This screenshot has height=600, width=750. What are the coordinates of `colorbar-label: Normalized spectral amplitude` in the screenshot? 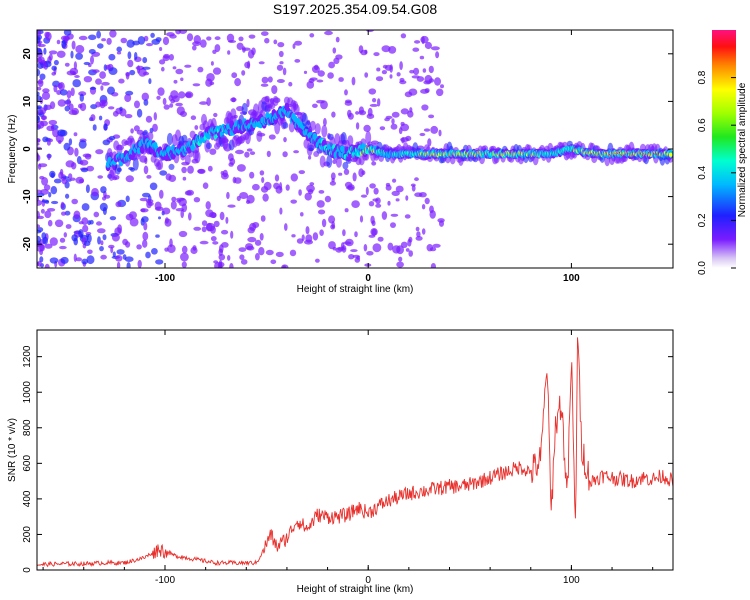 It's located at (742, 149).